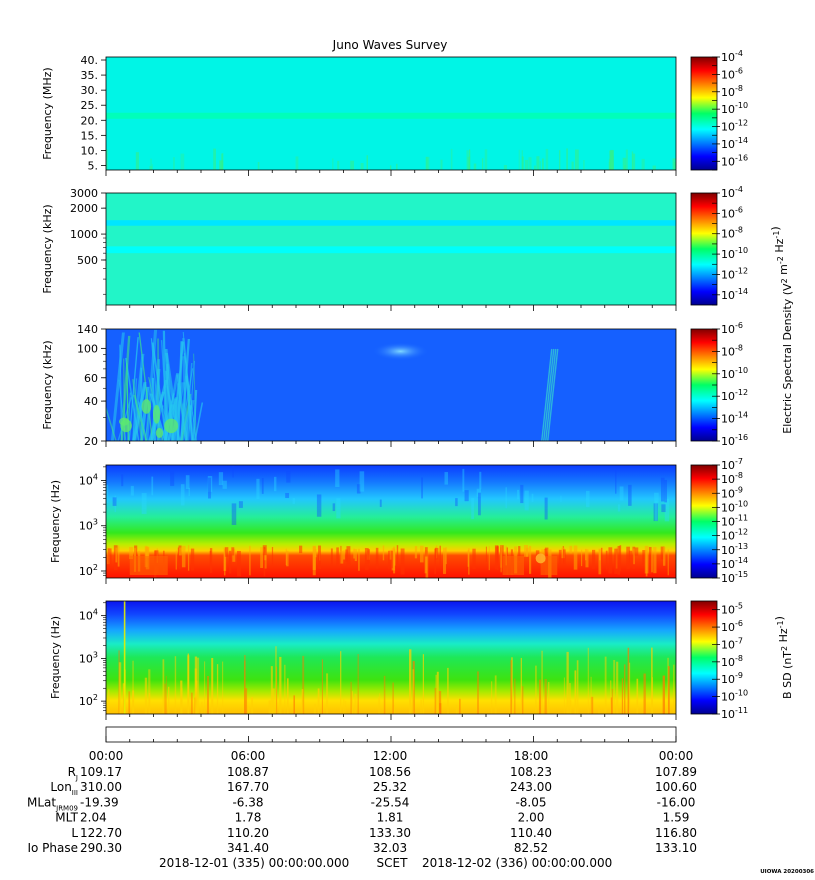 The image size is (815, 880). Describe the element at coordinates (90, 135) in the screenshot. I see `y-tick-label: 15.` at that location.